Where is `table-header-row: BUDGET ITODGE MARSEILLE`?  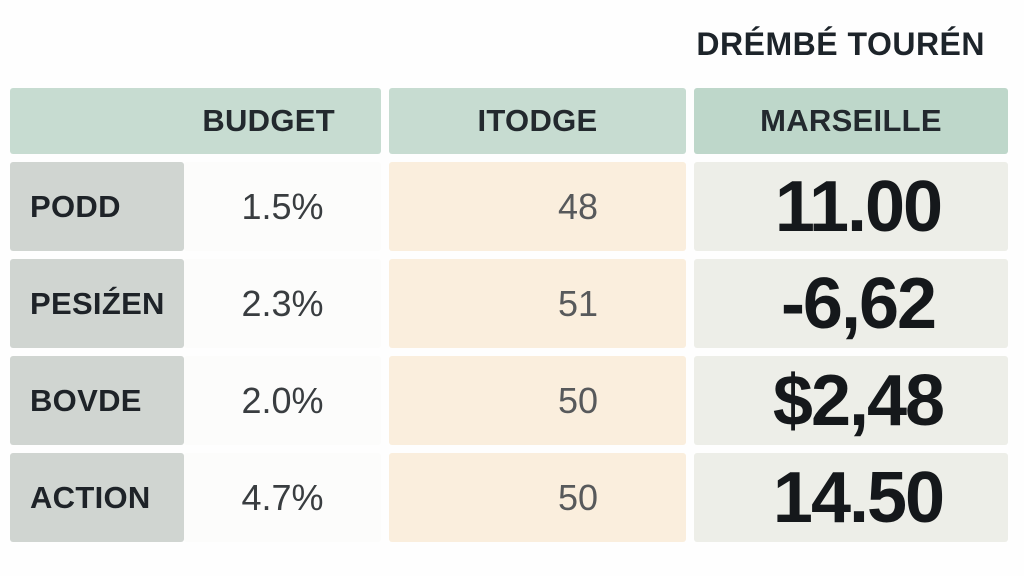 table-header-row: BUDGET ITODGE MARSEILLE is located at coordinates (509, 121).